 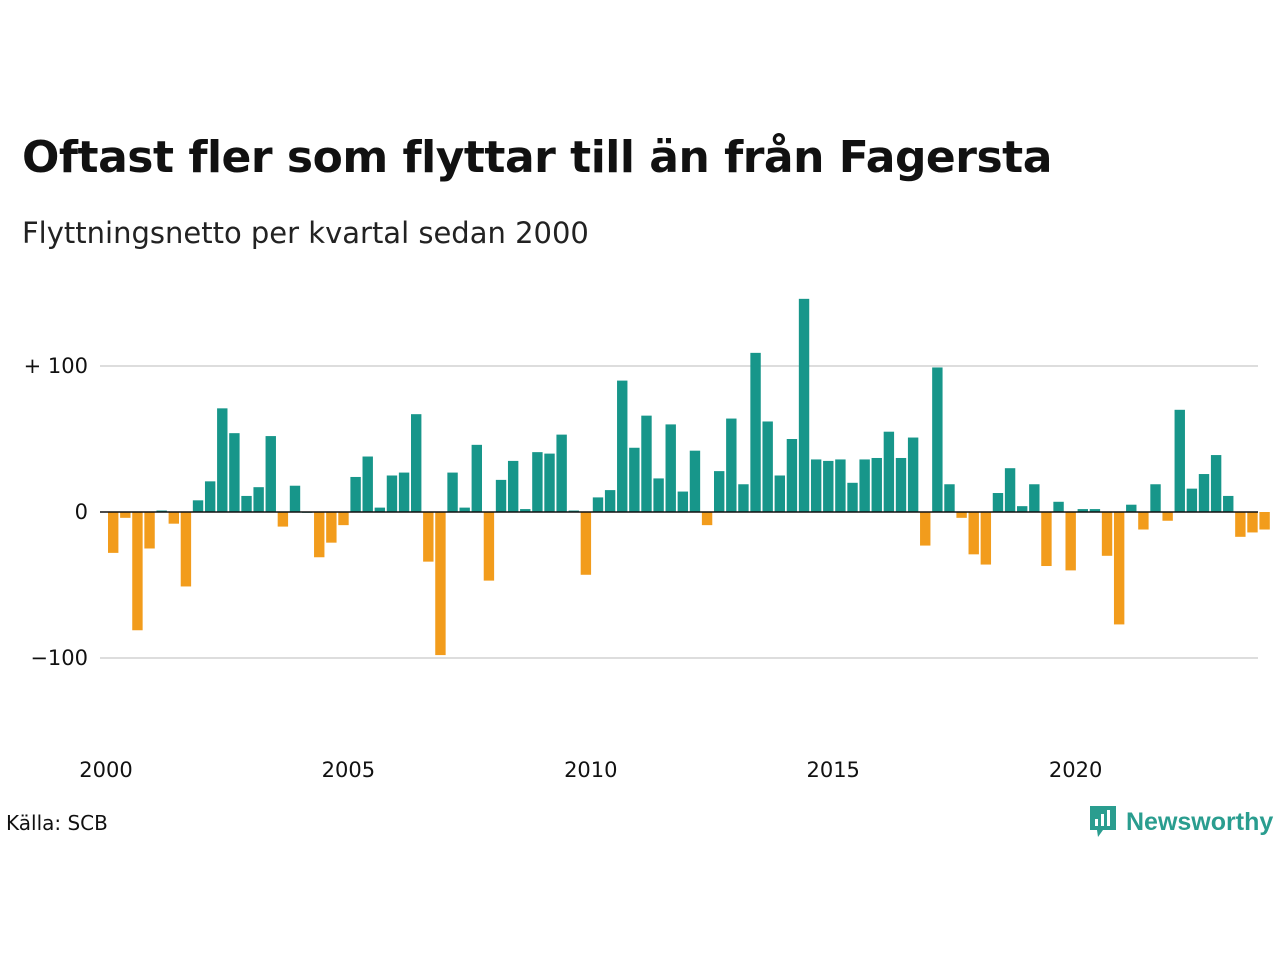 I want to click on y-tick-label: −100, so click(x=59, y=658).